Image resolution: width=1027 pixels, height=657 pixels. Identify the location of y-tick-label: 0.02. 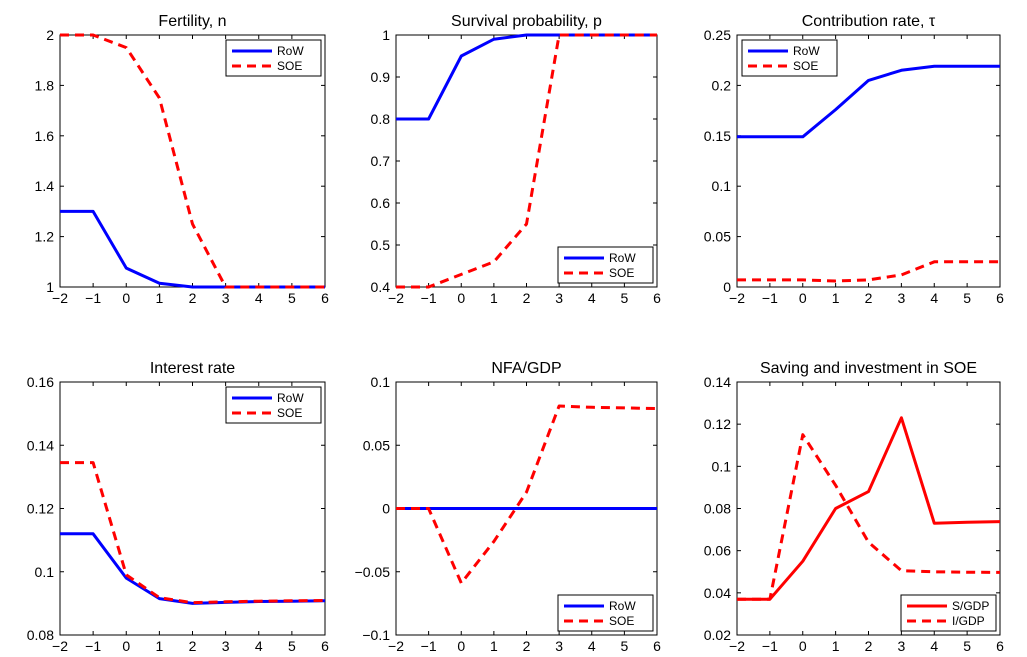
(717, 635).